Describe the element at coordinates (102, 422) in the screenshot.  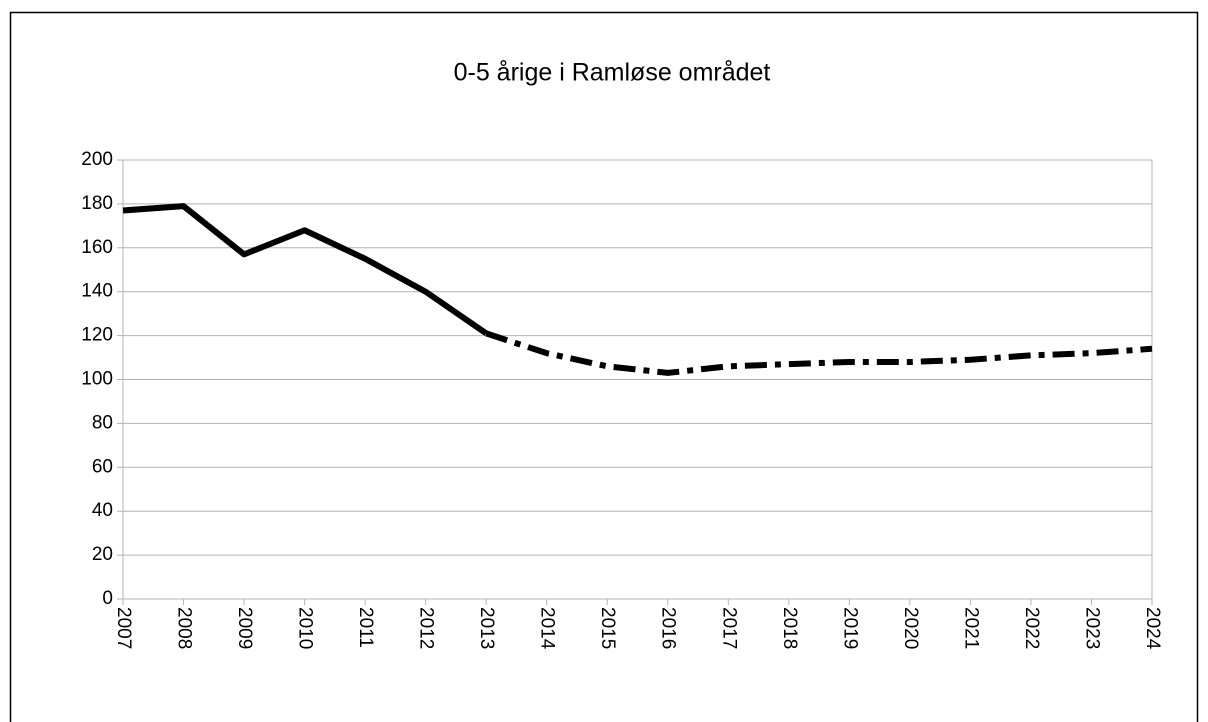
I see `y-tick-label: 80` at that location.